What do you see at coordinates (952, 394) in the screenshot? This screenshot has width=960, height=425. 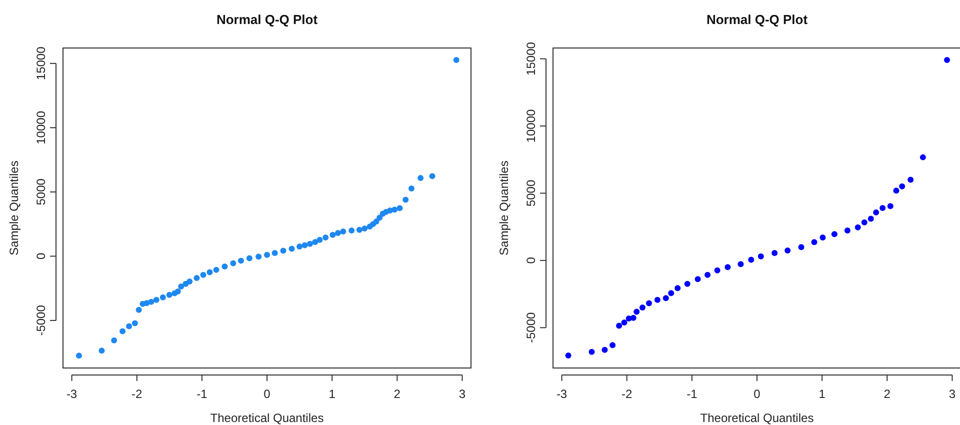 I see `x-tick-label: 3` at bounding box center [952, 394].